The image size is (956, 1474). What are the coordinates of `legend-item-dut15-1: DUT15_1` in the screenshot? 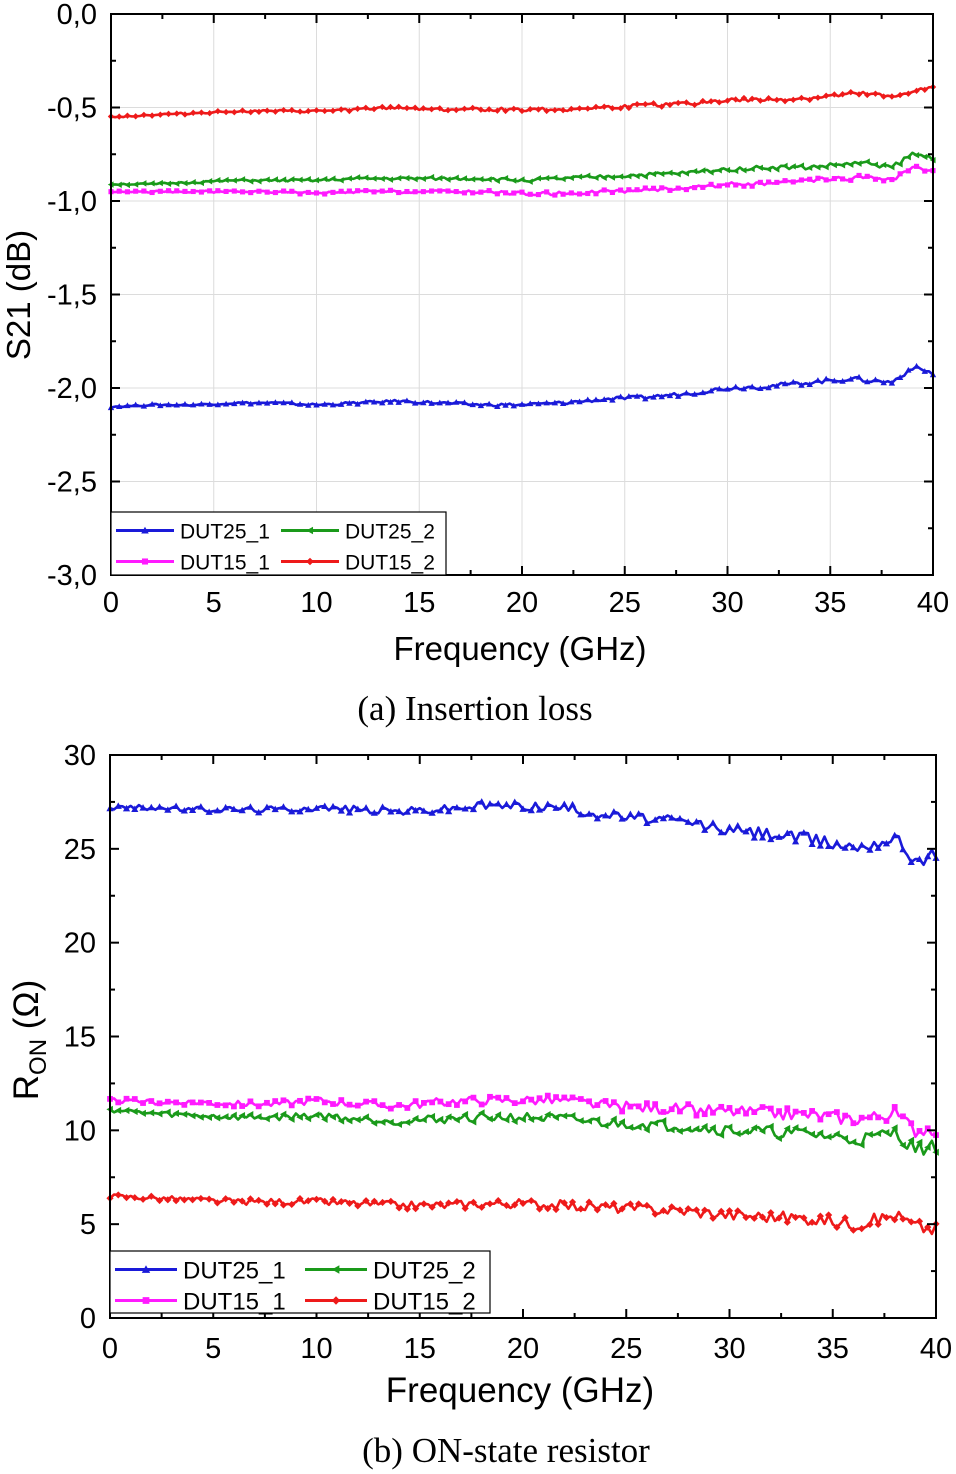 It's located at (193, 563).